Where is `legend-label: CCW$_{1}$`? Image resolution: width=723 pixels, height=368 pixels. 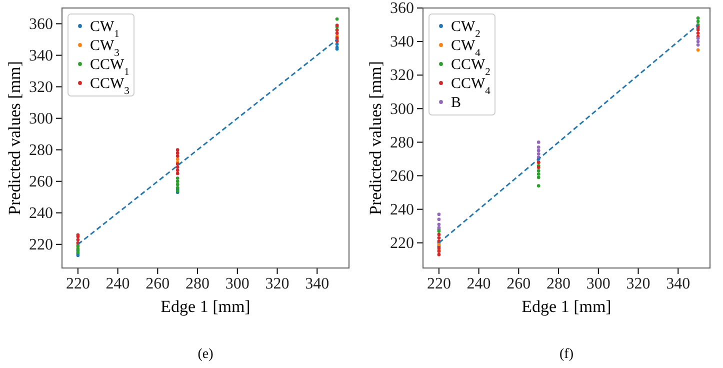 legend-label: CCW$_{1}$ is located at coordinates (110, 67).